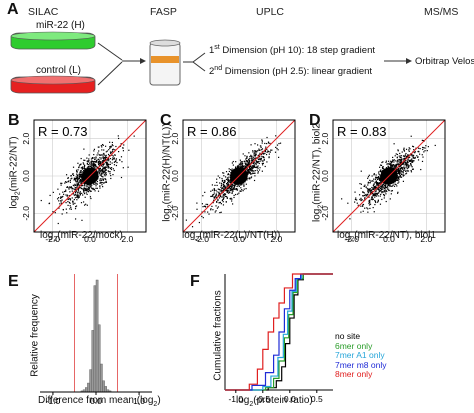 The height and width of the screenshot is (413, 474). Describe the element at coordinates (60, 25) in the screenshot. I see `mir22-dish-label: miR-22 (H)` at that location.